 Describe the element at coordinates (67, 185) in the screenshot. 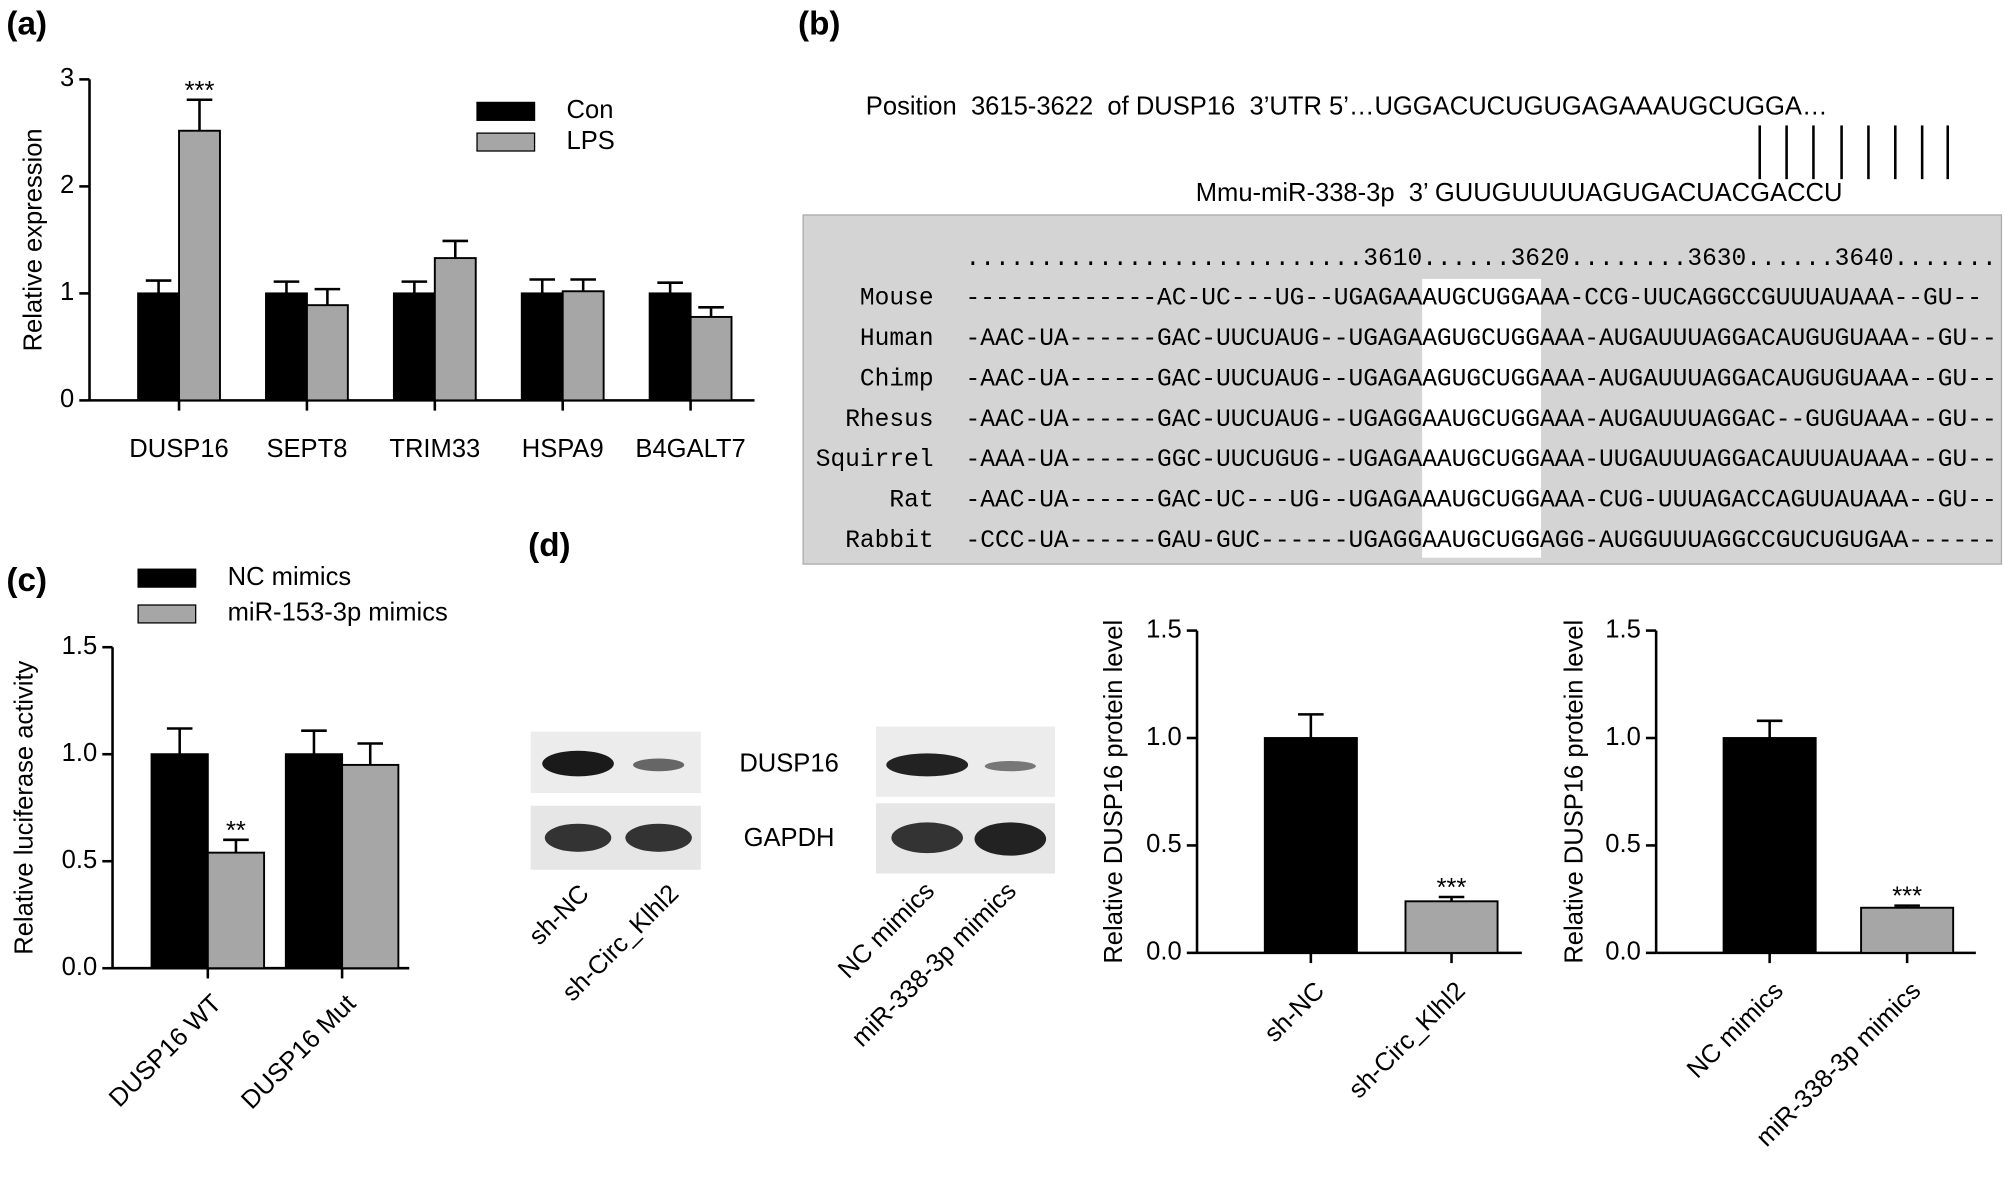

I see `y-tick-label: 2` at that location.